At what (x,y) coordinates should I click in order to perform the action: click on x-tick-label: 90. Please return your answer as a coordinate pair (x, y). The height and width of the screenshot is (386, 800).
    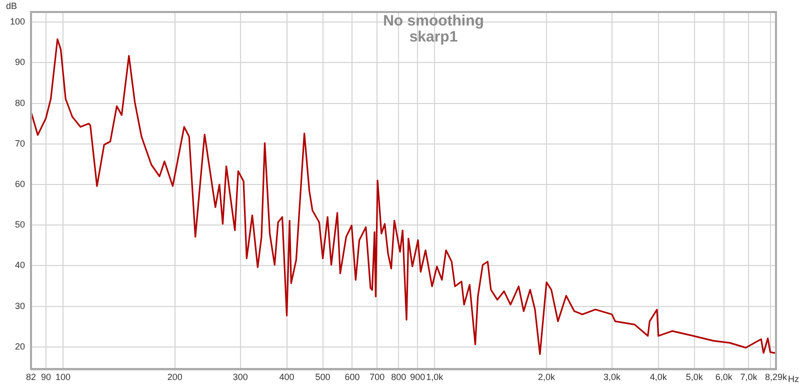
    Looking at the image, I should click on (46, 377).